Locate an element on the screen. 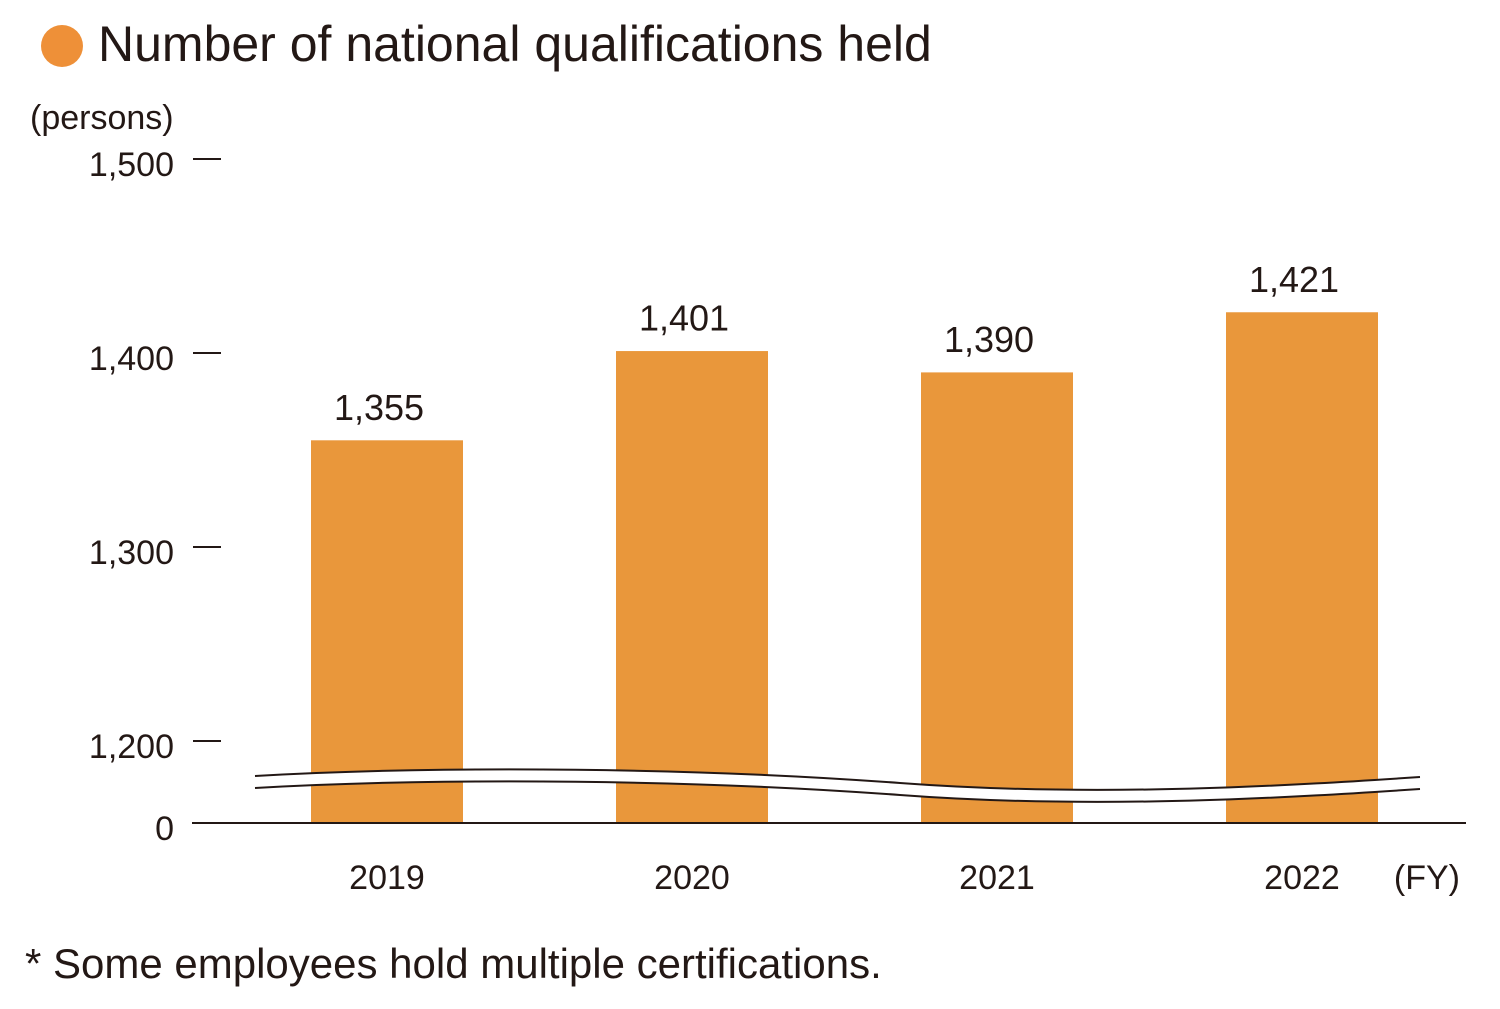 This screenshot has width=1500, height=1009. axis-break-fill is located at coordinates (837, 785).